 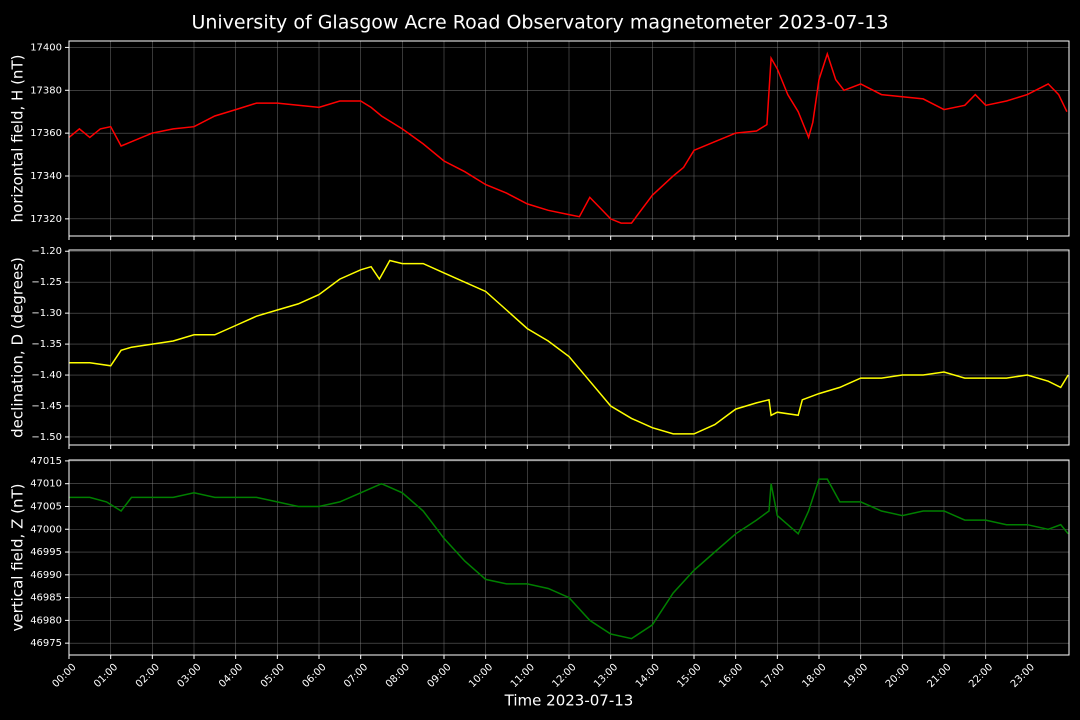 I want to click on x-tick-label: 18:00, so click(x=814, y=676).